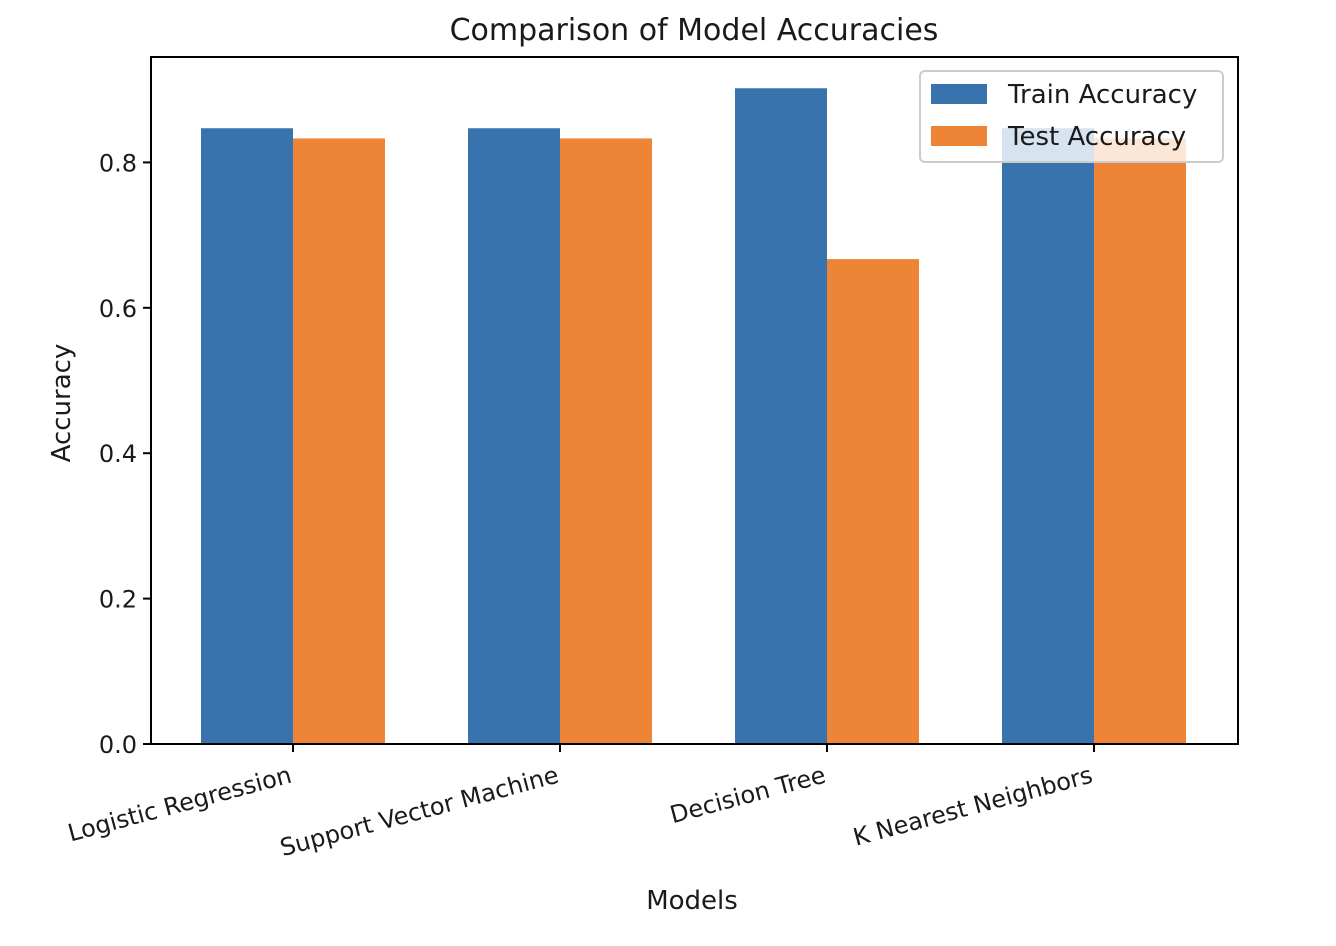 The height and width of the screenshot is (946, 1336). What do you see at coordinates (118, 600) in the screenshot?
I see `y-tick-label: 0.2` at bounding box center [118, 600].